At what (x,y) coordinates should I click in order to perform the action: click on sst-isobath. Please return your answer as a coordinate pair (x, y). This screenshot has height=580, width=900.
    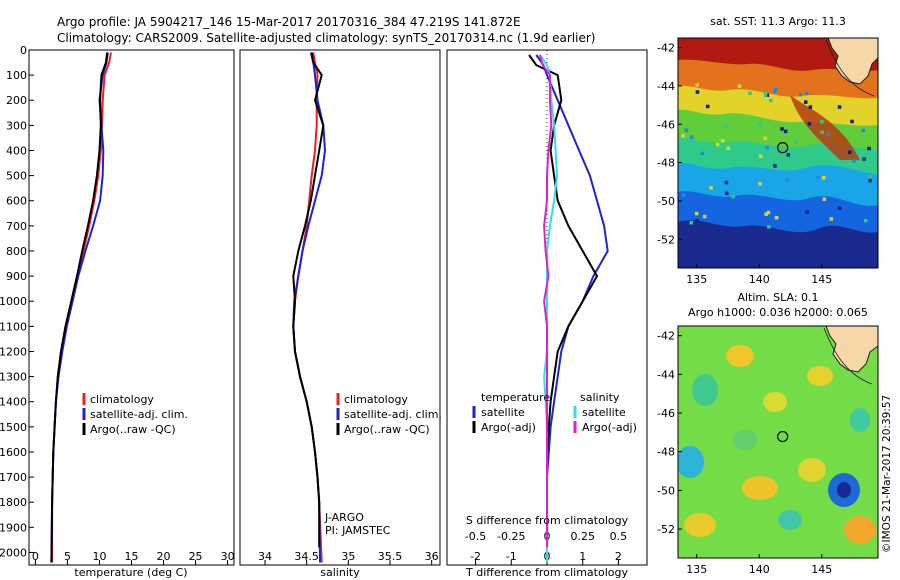
    Looking at the image, I should click on (850, 68).